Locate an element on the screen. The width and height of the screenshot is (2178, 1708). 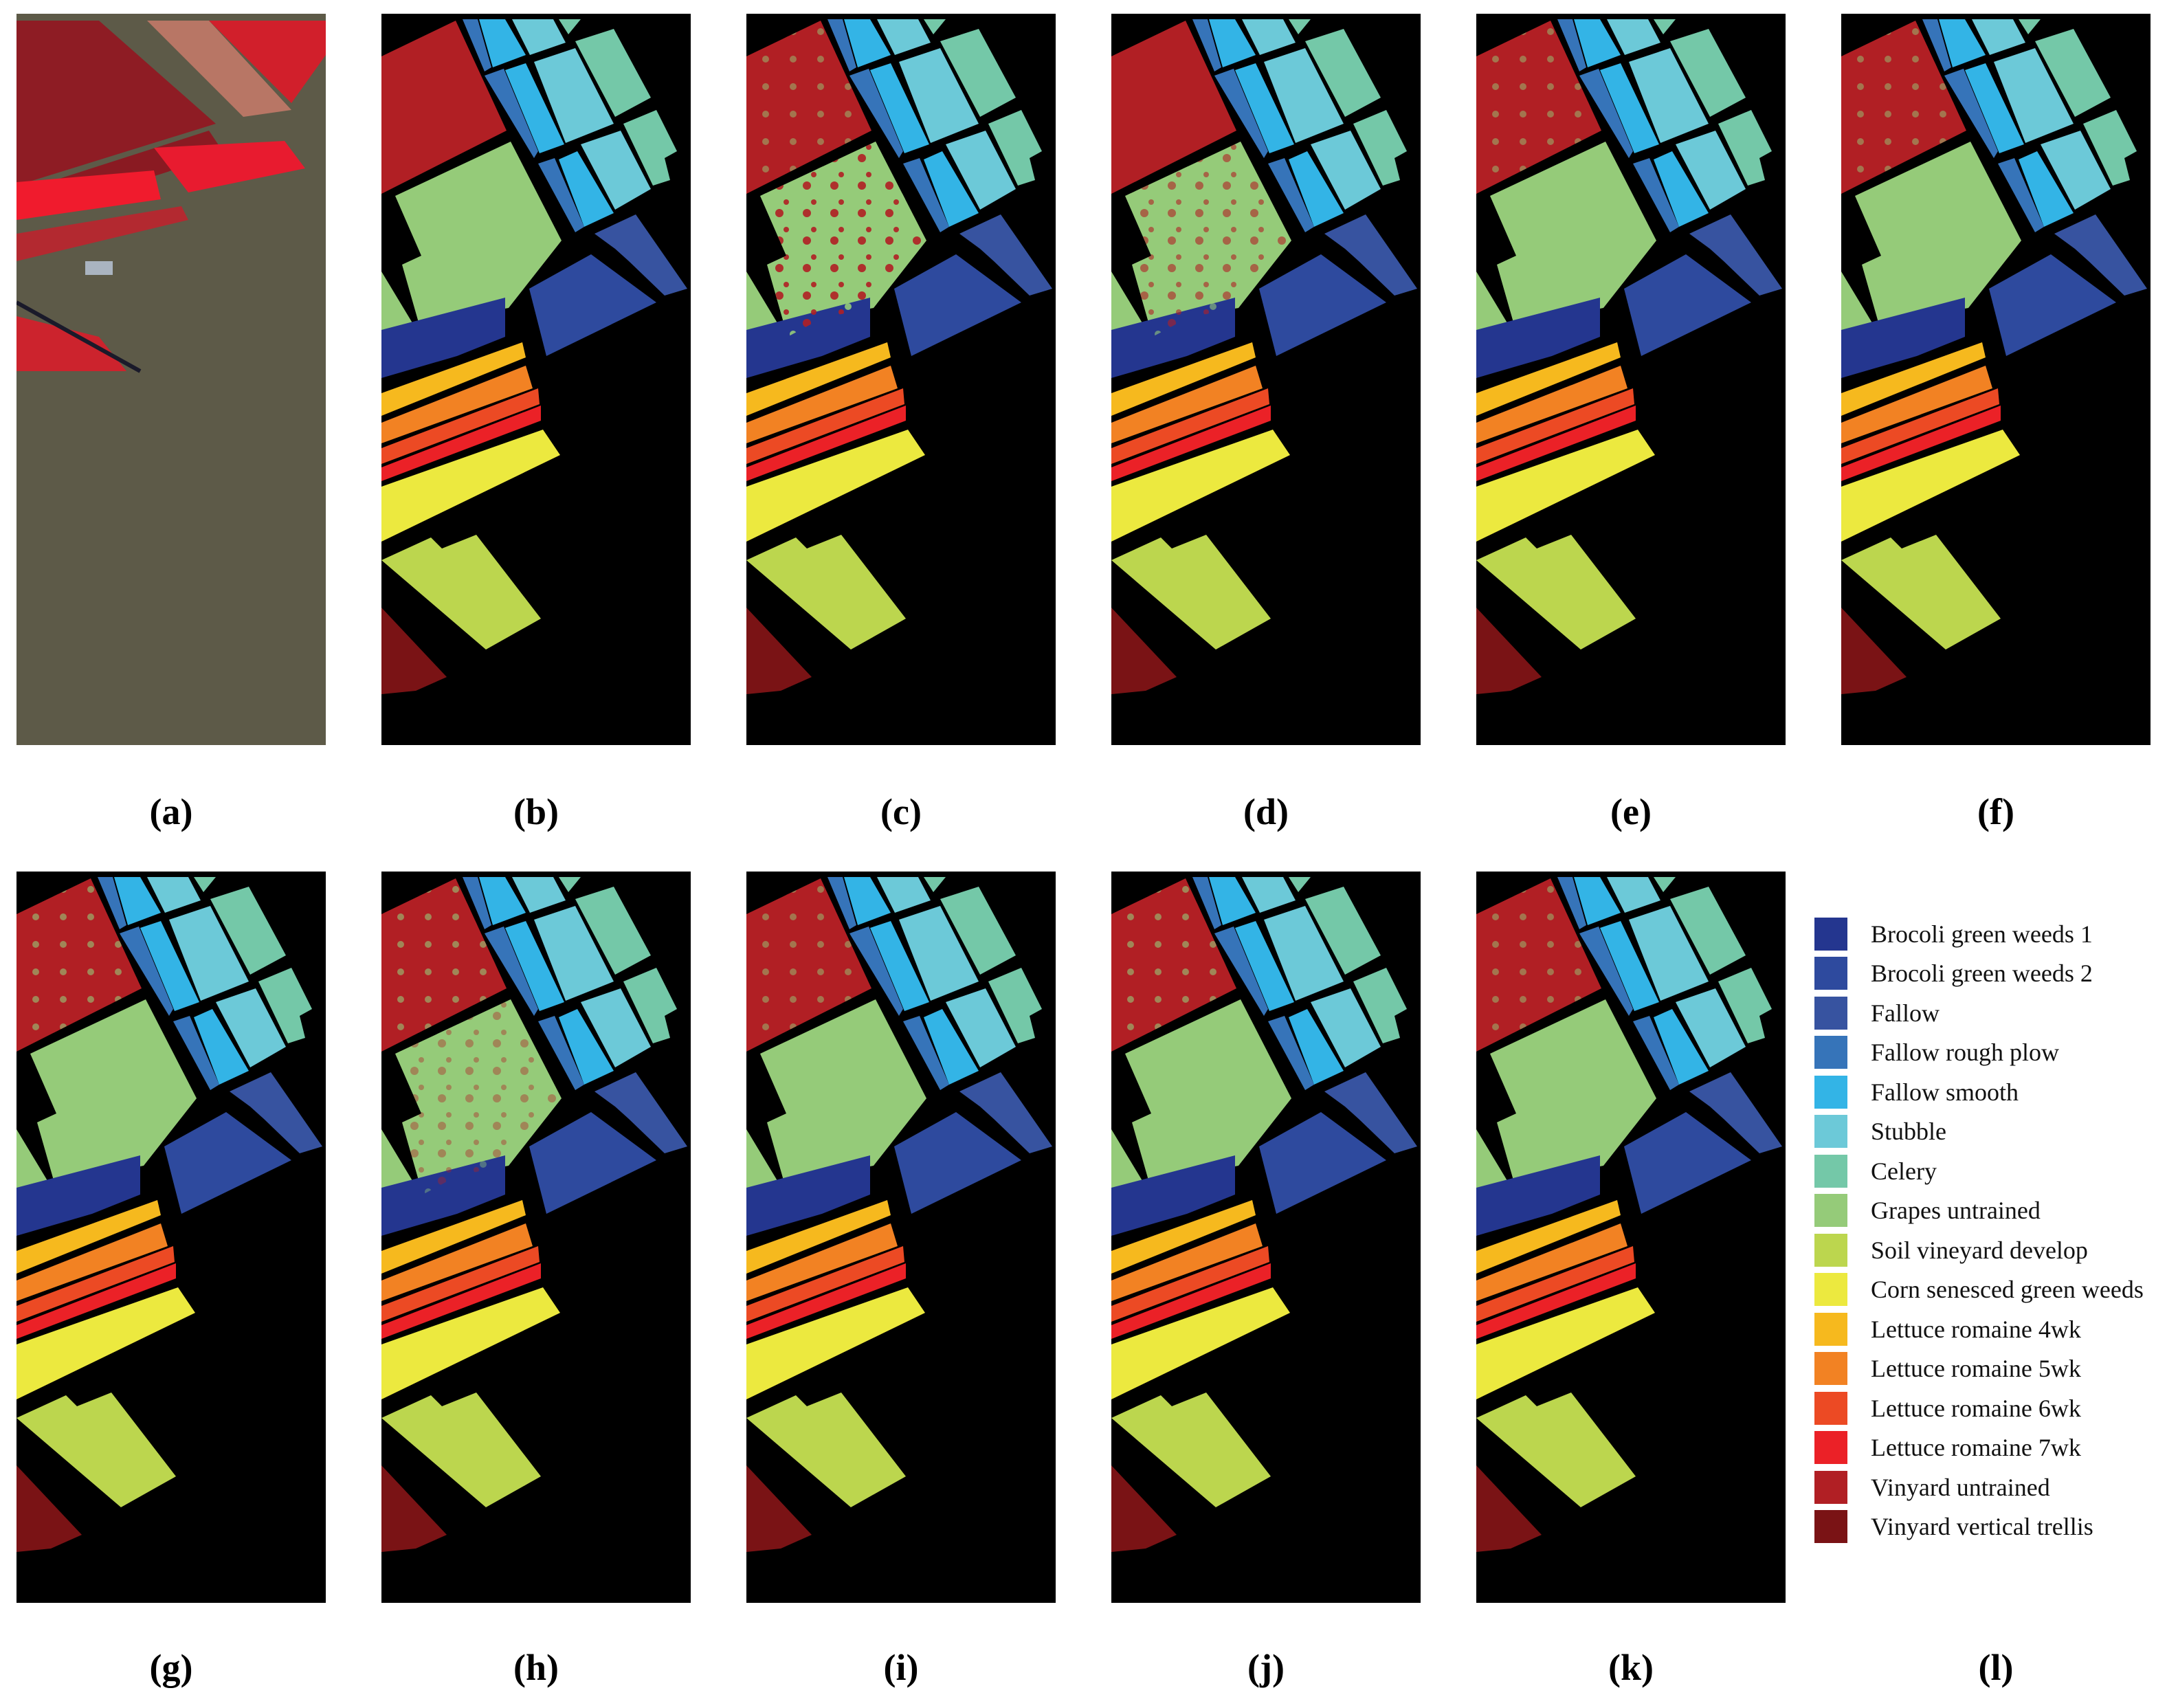
legend-item: Soil vineyard develop is located at coordinates (1979, 1250).